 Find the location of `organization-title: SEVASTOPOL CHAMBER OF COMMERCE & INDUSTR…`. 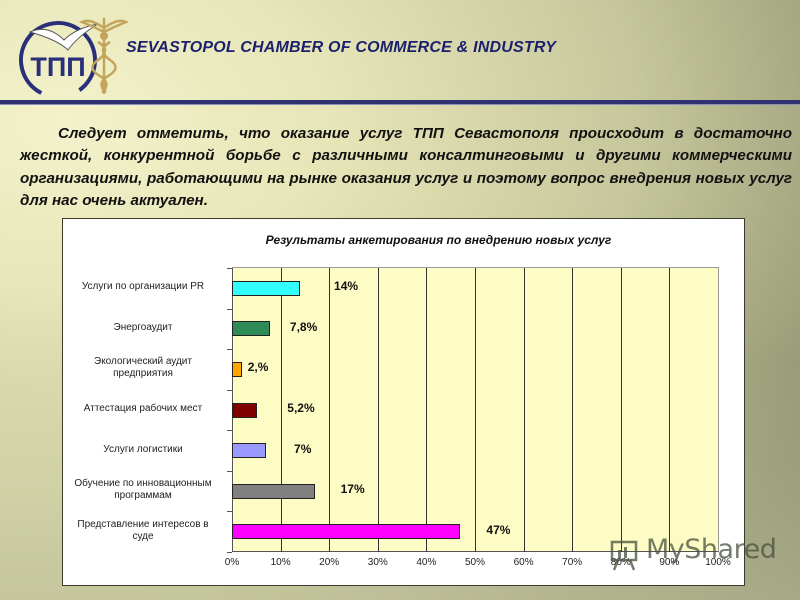

organization-title: SEVASTOPOL CHAMBER OF COMMERCE & INDUSTR… is located at coordinates (341, 47).